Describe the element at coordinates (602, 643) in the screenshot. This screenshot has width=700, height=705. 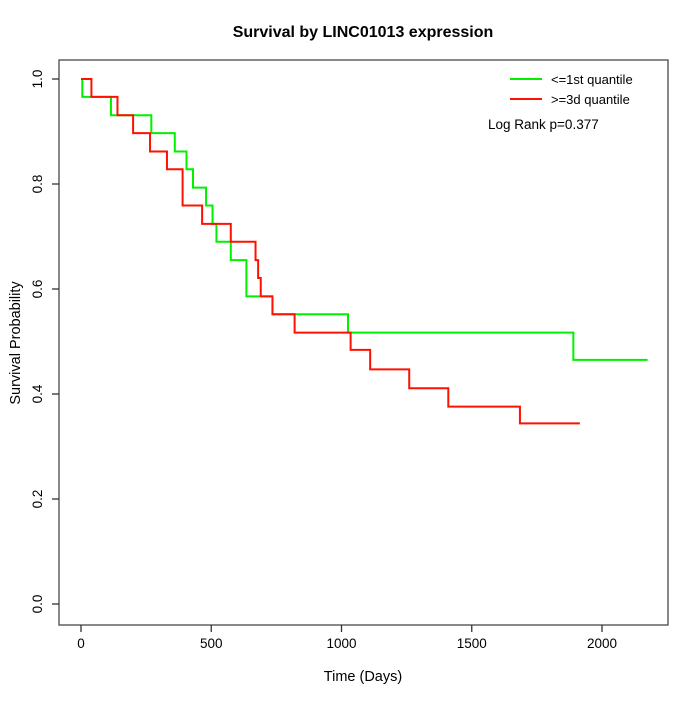
I see `x-tick-label: 2000` at that location.